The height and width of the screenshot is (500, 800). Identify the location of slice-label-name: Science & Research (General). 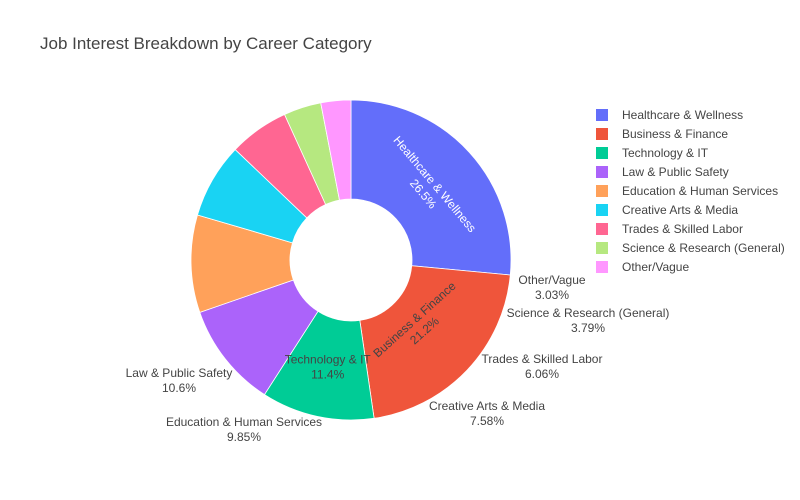
(588, 313).